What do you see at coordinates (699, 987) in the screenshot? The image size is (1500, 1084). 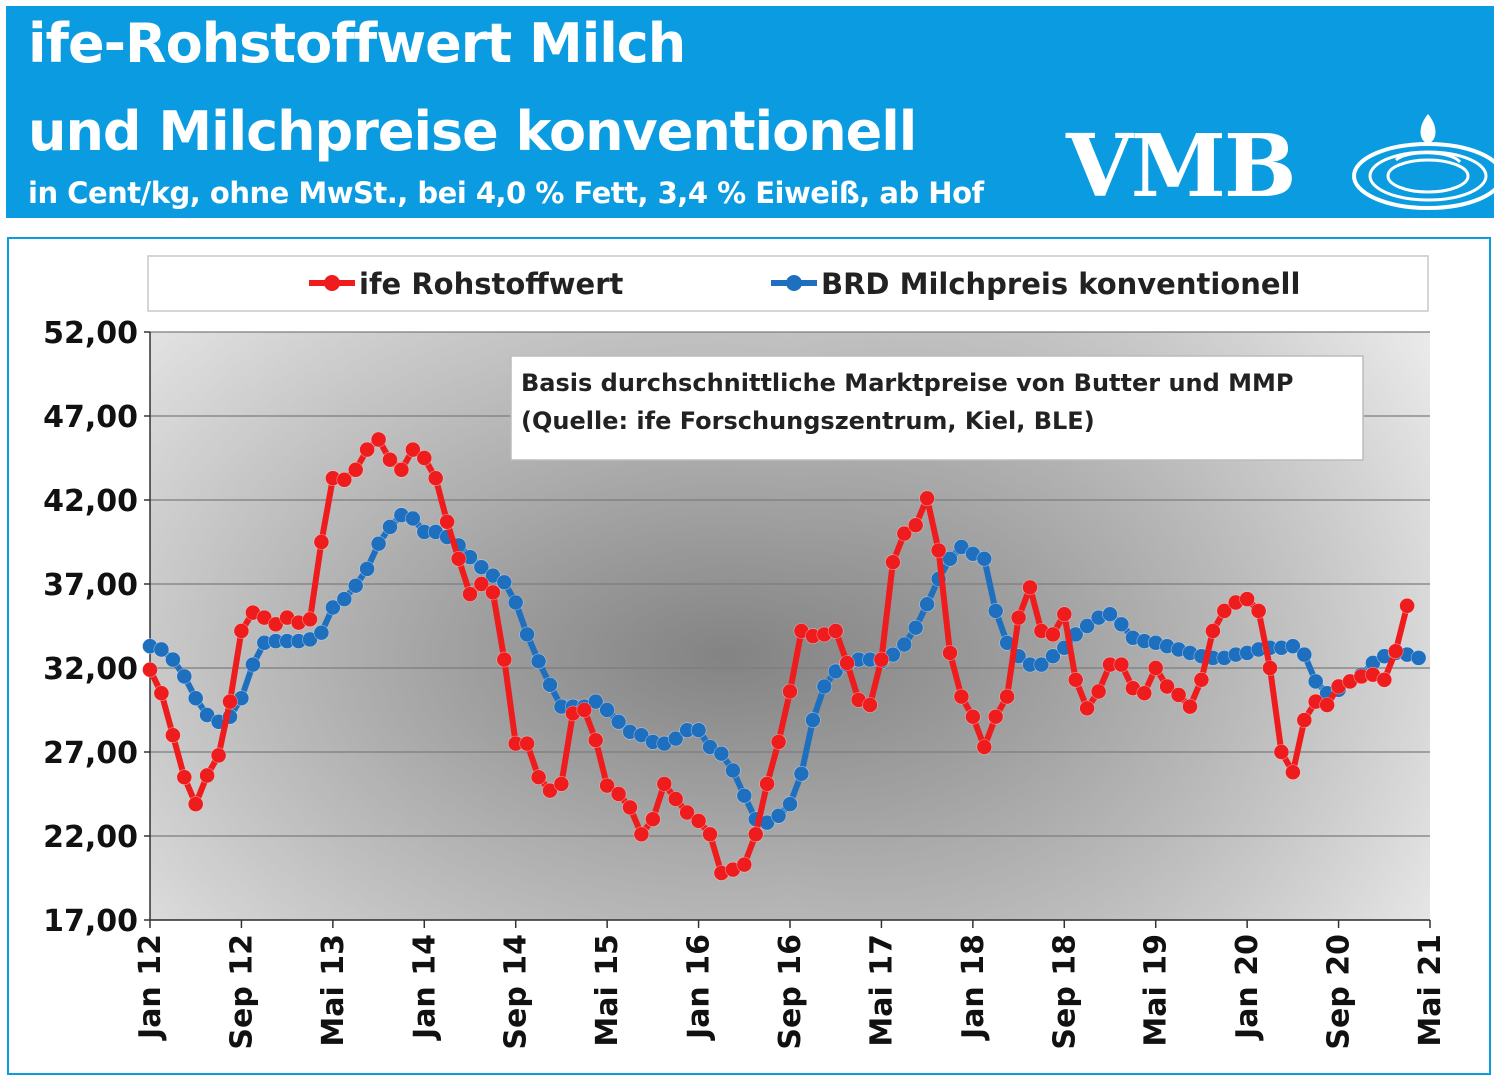 I see `x-tick-label: Jan 16` at bounding box center [699, 987].